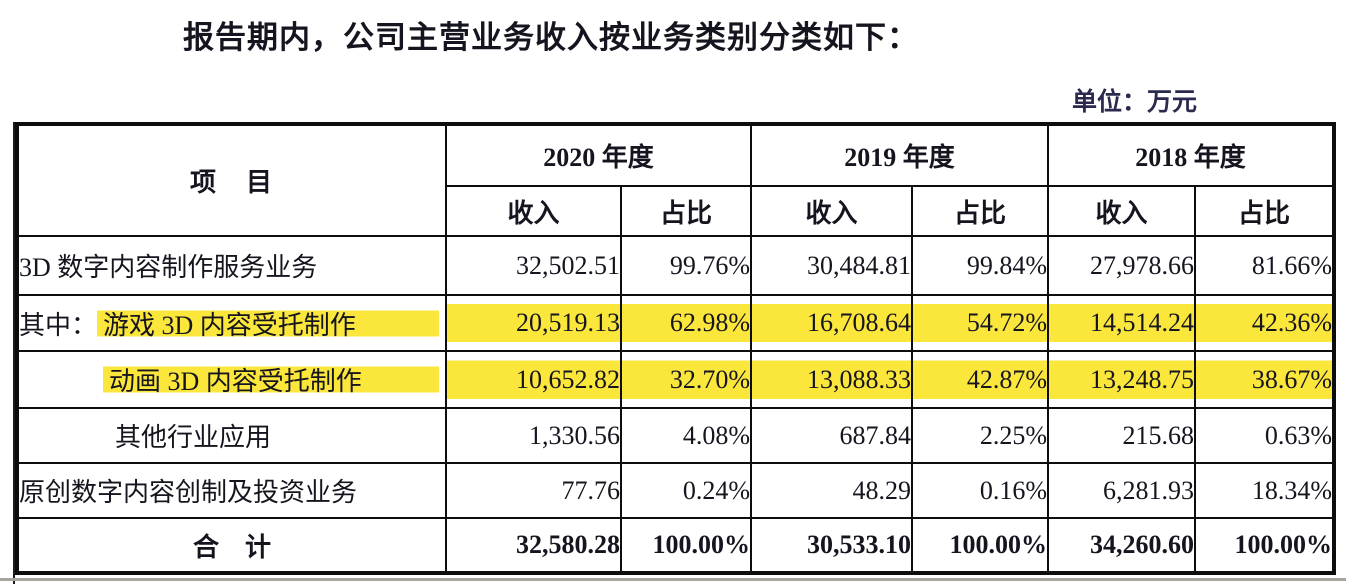  What do you see at coordinates (1122, 211) in the screenshot?
I see `col-header-income-2018: 收入` at bounding box center [1122, 211].